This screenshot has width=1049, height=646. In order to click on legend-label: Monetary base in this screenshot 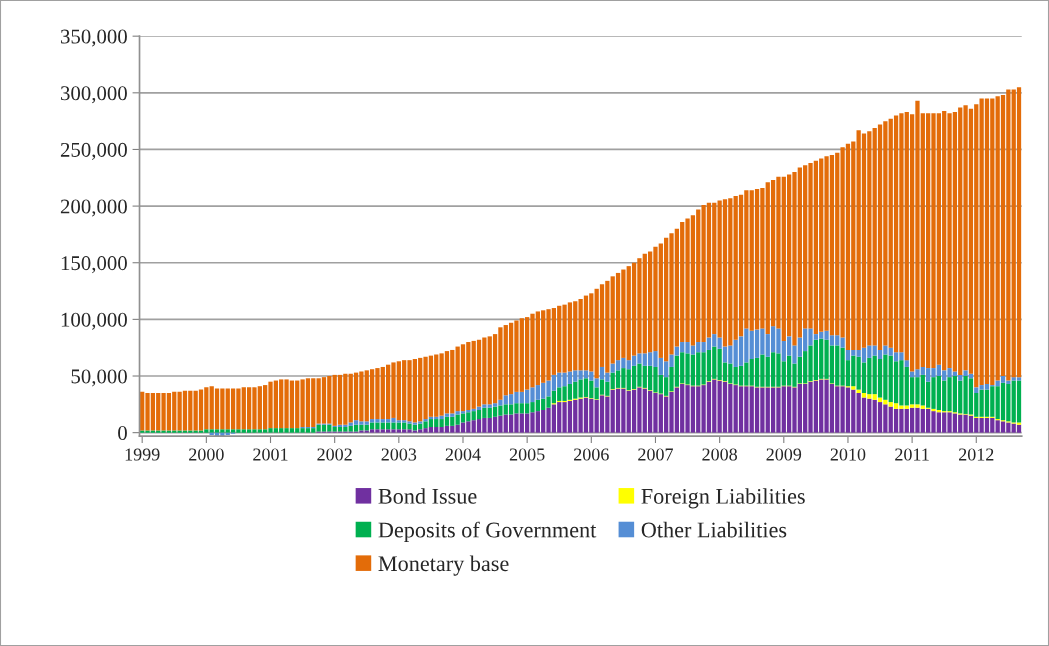, I will do `click(443, 565)`.